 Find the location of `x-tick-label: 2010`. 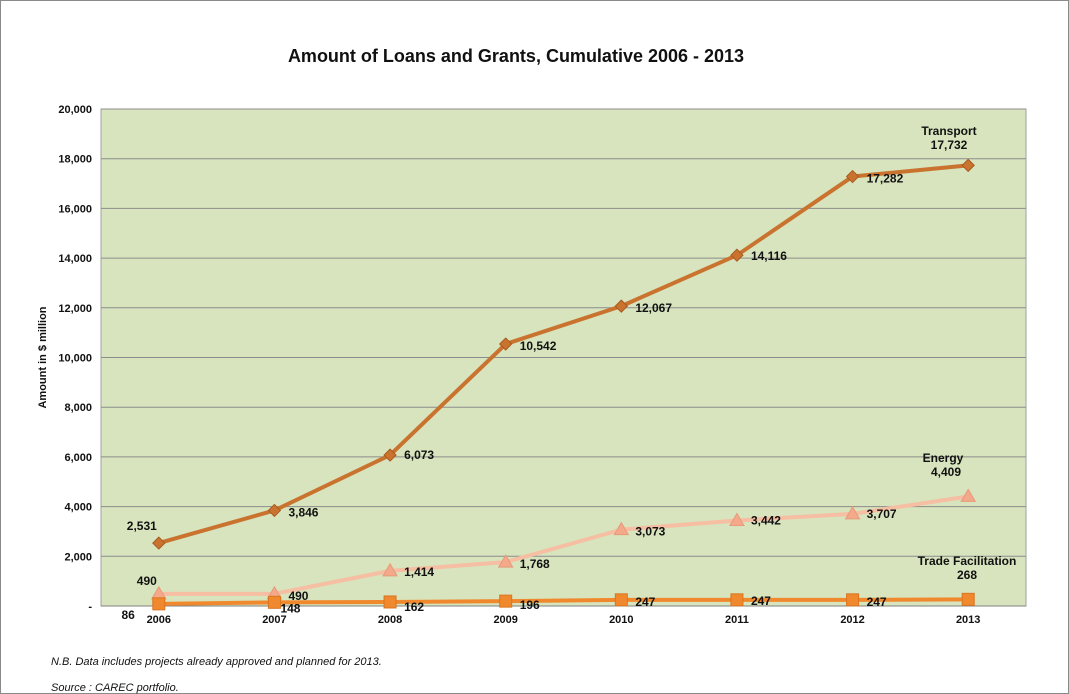

x-tick-label: 2010 is located at coordinates (621, 620).